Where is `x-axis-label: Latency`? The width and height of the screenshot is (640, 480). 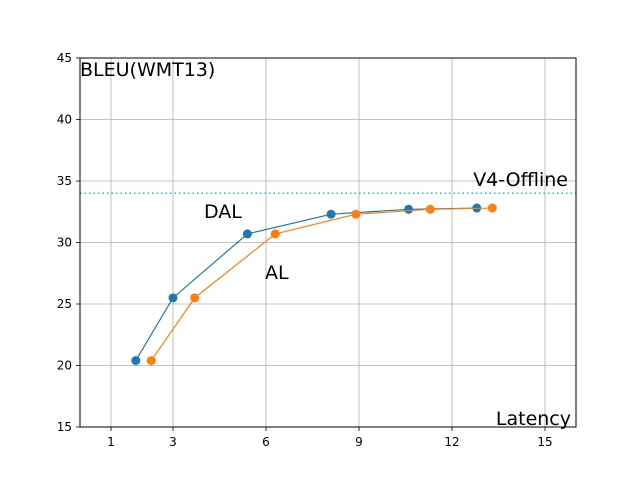 x-axis-label: Latency is located at coordinates (533, 419).